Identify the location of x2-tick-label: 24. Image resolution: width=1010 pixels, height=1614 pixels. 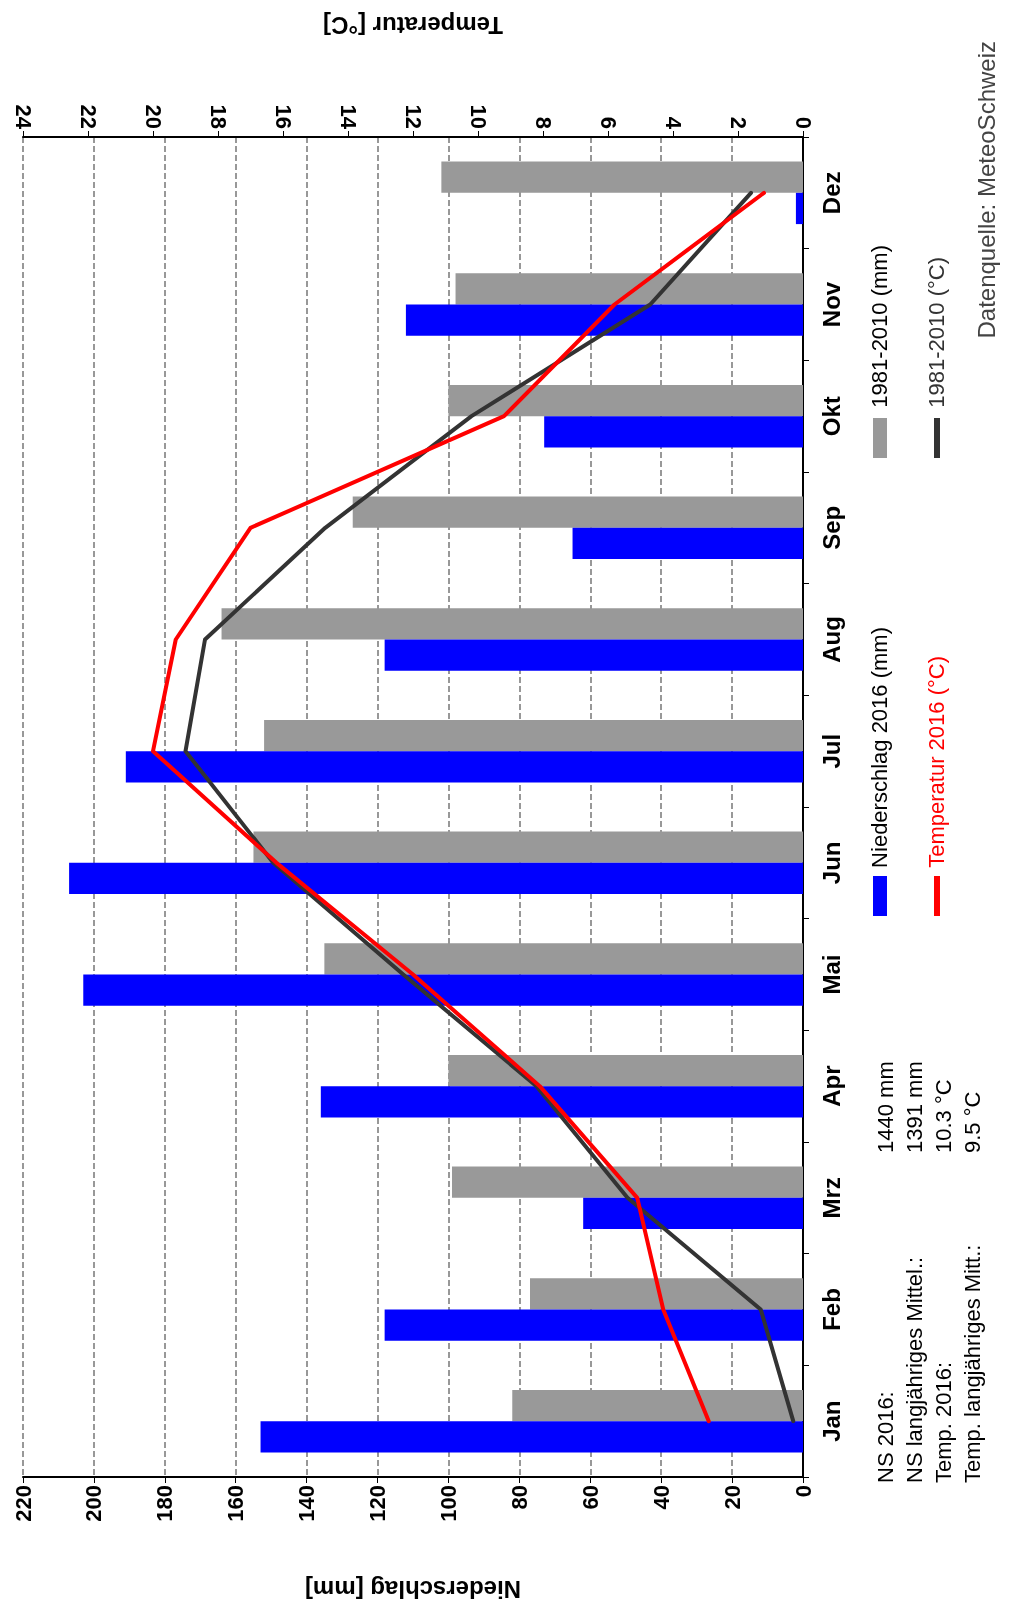
(23, 117).